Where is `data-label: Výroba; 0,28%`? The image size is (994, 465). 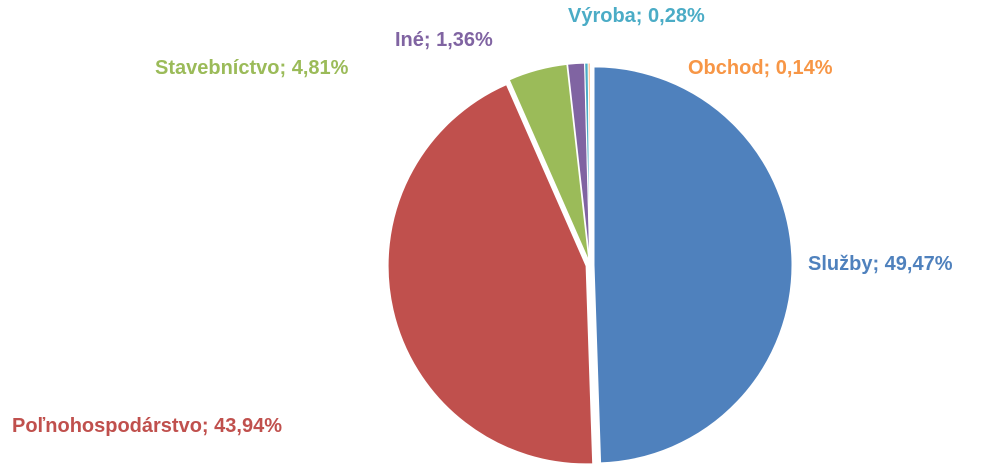
data-label: Výroba; 0,28% is located at coordinates (636, 16).